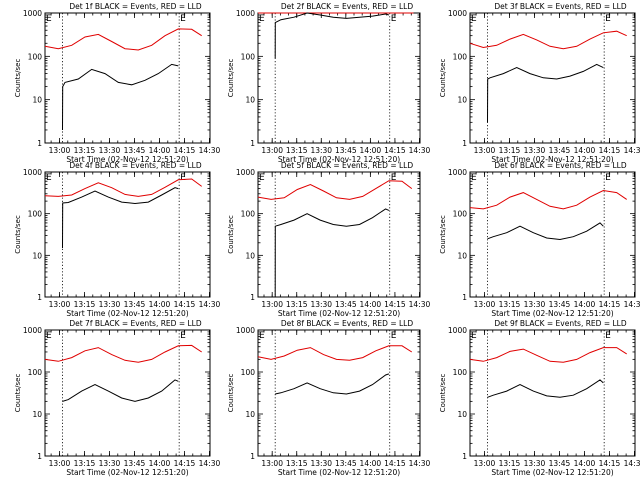 Image resolution: width=640 pixels, height=480 pixels. What do you see at coordinates (560, 6) in the screenshot?
I see `chart-title: Det 3f BLACK = Events, RED = LLD` at bounding box center [560, 6].